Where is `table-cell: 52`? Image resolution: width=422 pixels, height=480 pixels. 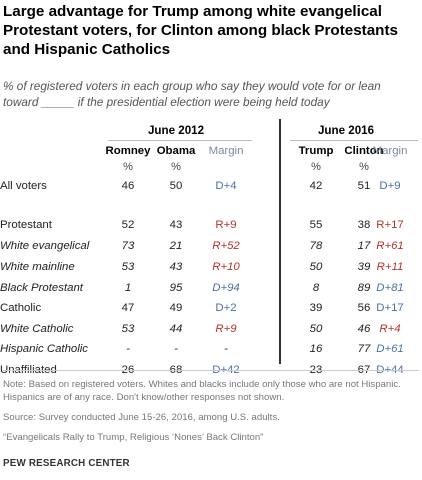
table-cell: 52 is located at coordinates (128, 225).